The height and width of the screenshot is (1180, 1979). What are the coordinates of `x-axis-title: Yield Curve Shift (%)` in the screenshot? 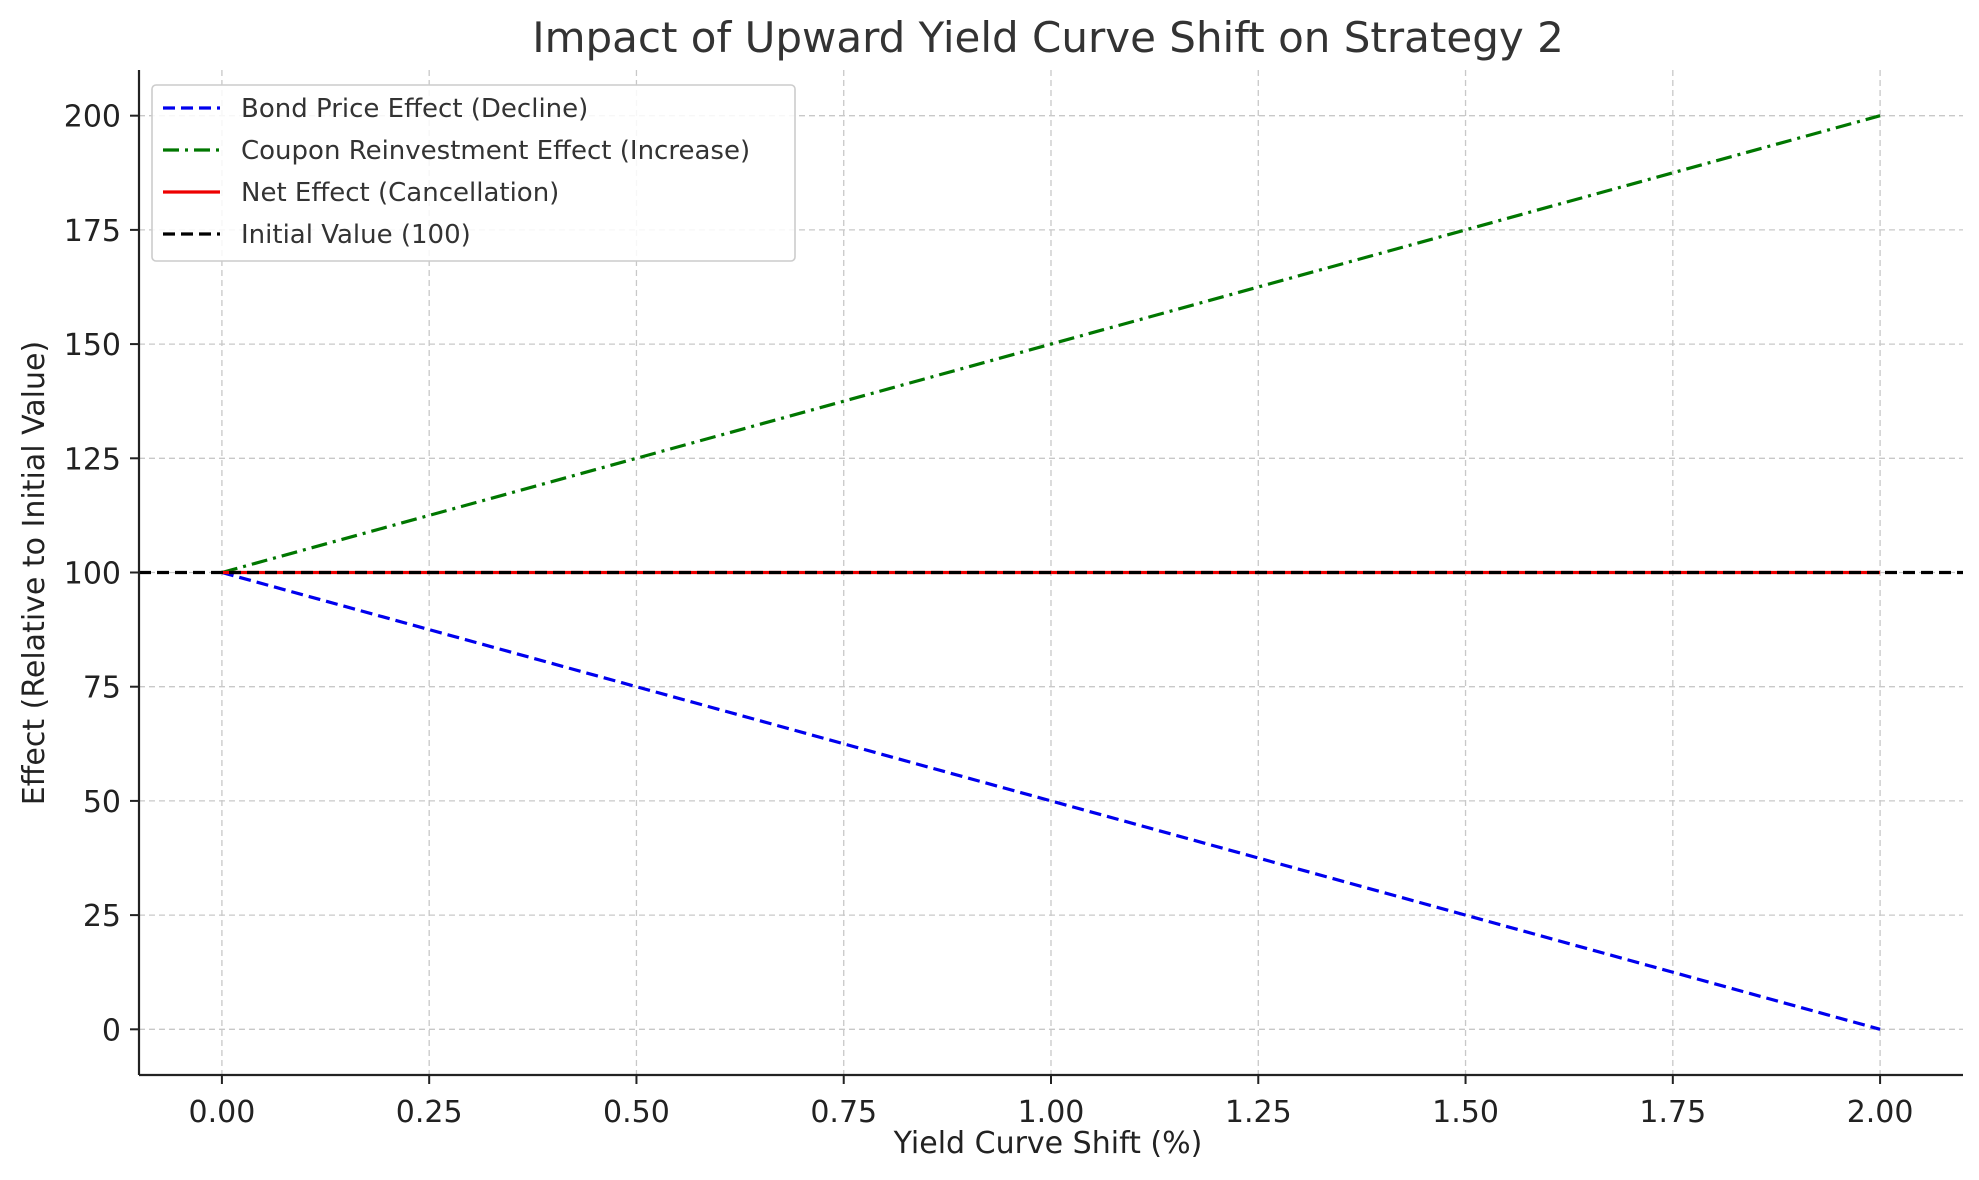 It's located at (1048, 1143).